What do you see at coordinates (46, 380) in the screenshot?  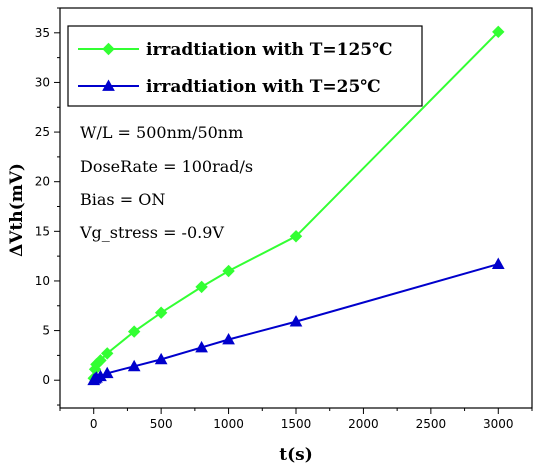 I see `y-tick-label: 0` at bounding box center [46, 380].